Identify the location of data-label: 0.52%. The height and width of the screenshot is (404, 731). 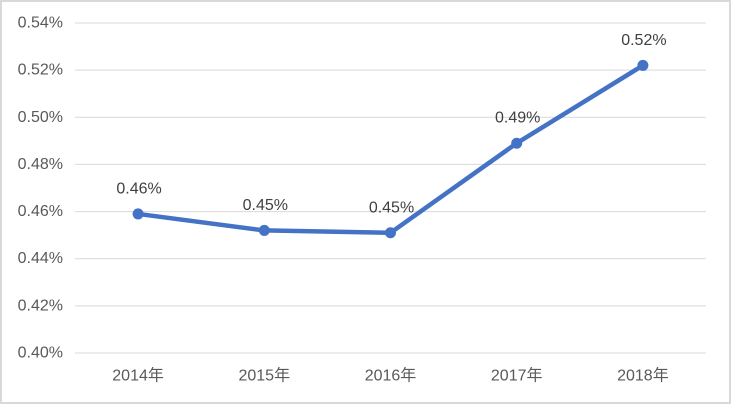
(643, 40).